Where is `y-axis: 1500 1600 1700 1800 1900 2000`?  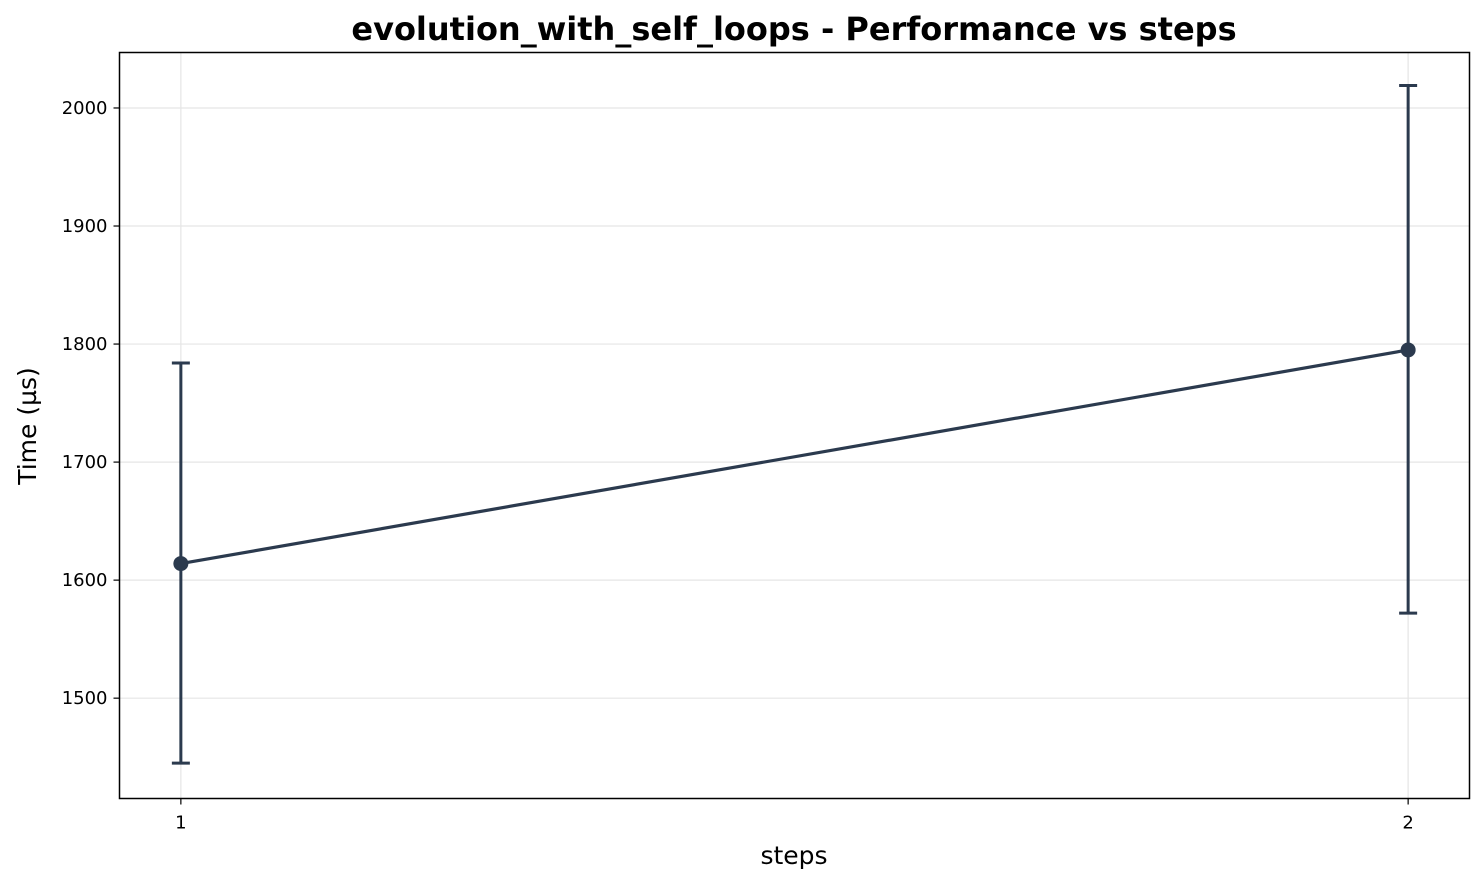
y-axis: 1500 1600 1700 1800 1900 2000 is located at coordinates (91, 403).